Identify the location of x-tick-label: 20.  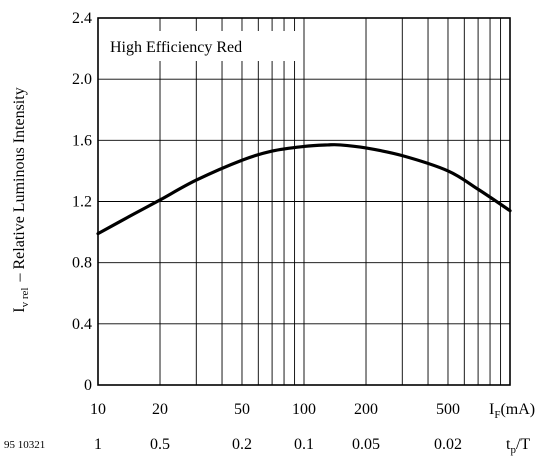
(160, 409).